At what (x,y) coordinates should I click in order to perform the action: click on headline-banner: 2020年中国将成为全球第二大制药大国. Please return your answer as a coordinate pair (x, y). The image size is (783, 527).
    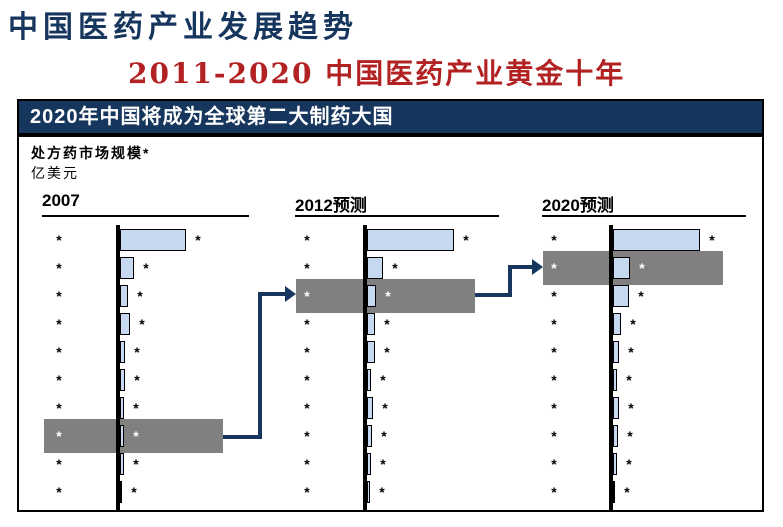
    Looking at the image, I should click on (390, 117).